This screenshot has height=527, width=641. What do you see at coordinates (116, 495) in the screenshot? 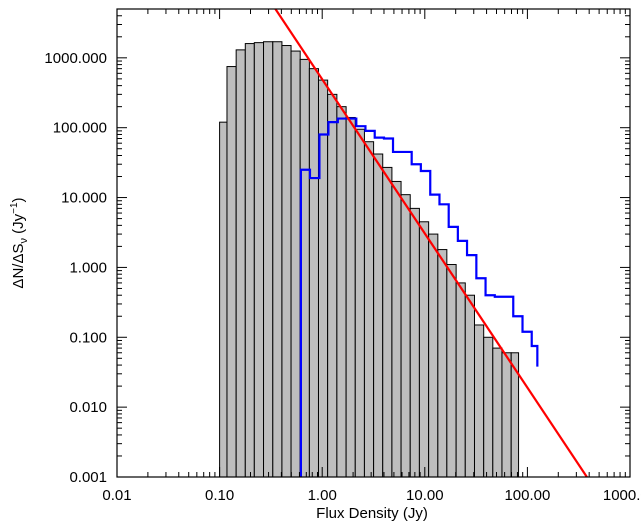
I see `x-tick-label: 0.01` at bounding box center [116, 495].